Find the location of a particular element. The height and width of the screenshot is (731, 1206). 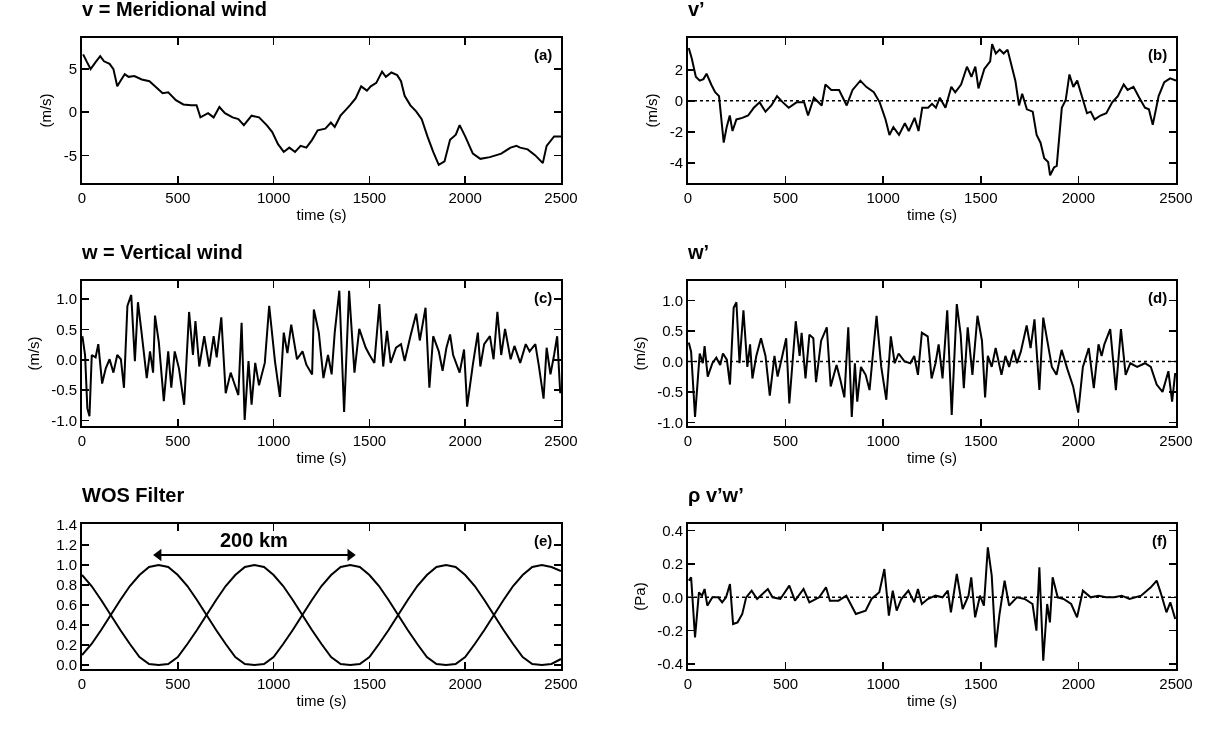

y-tick-label: 0.8 is located at coordinates (66, 585).